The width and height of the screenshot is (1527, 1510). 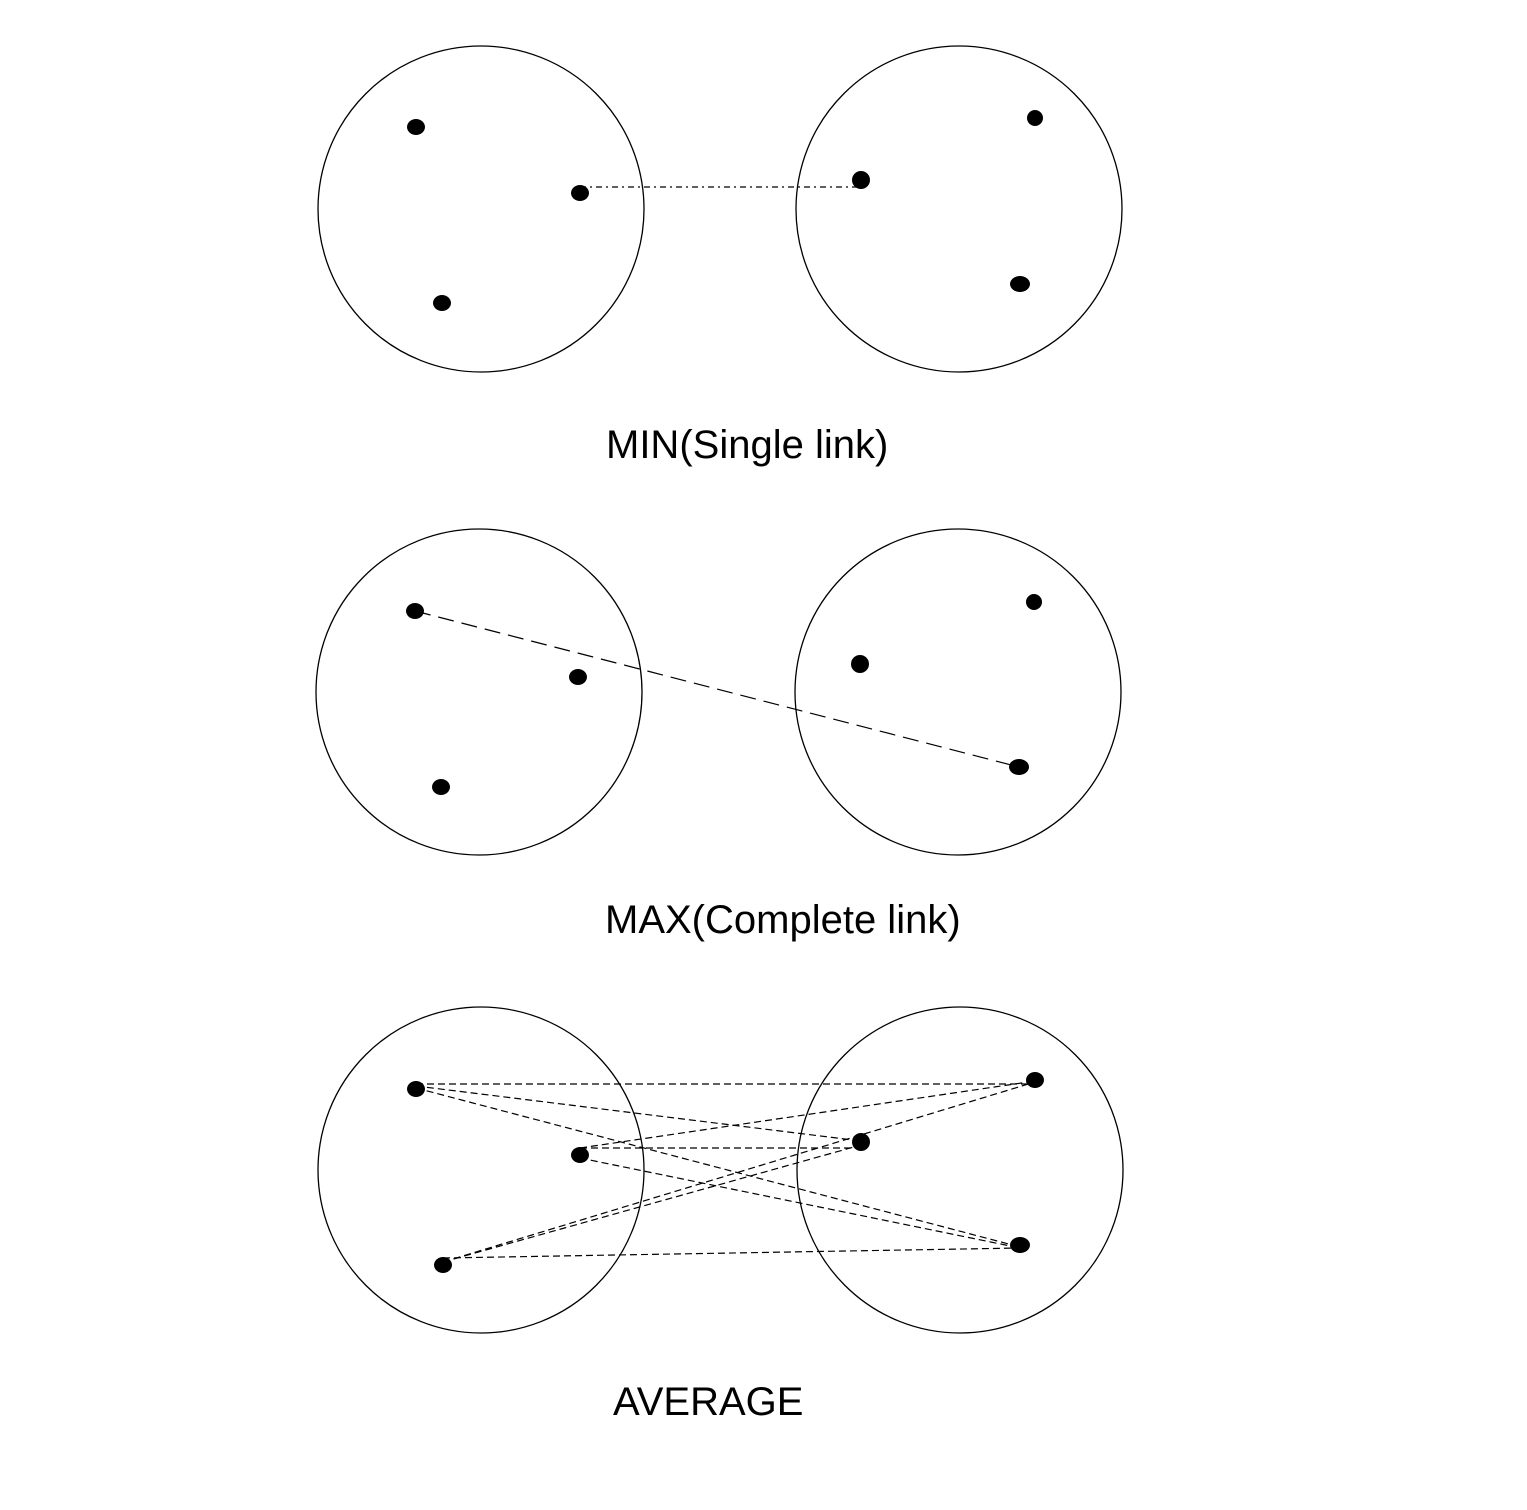 I want to click on panel-min, so click(x=720, y=209).